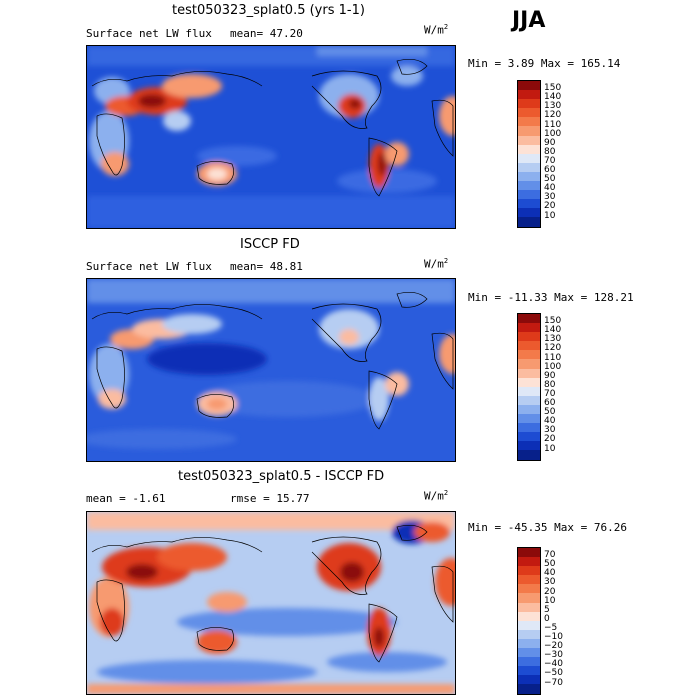 This screenshot has height=700, width=700. What do you see at coordinates (281, 476) in the screenshot?
I see `panel3-title: test050323_splat0.5 - ISCCP FD` at bounding box center [281, 476].